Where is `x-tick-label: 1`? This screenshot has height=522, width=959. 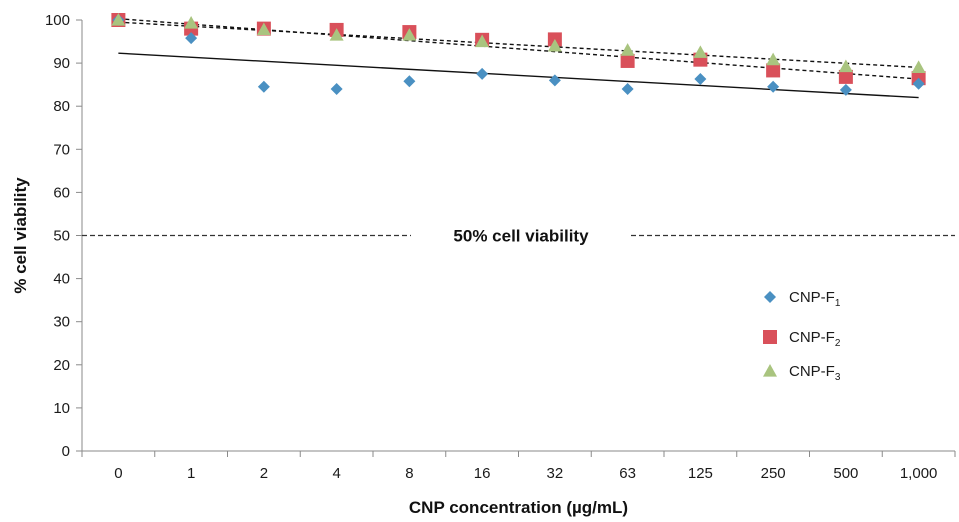
x-tick-label: 1 is located at coordinates (191, 473).